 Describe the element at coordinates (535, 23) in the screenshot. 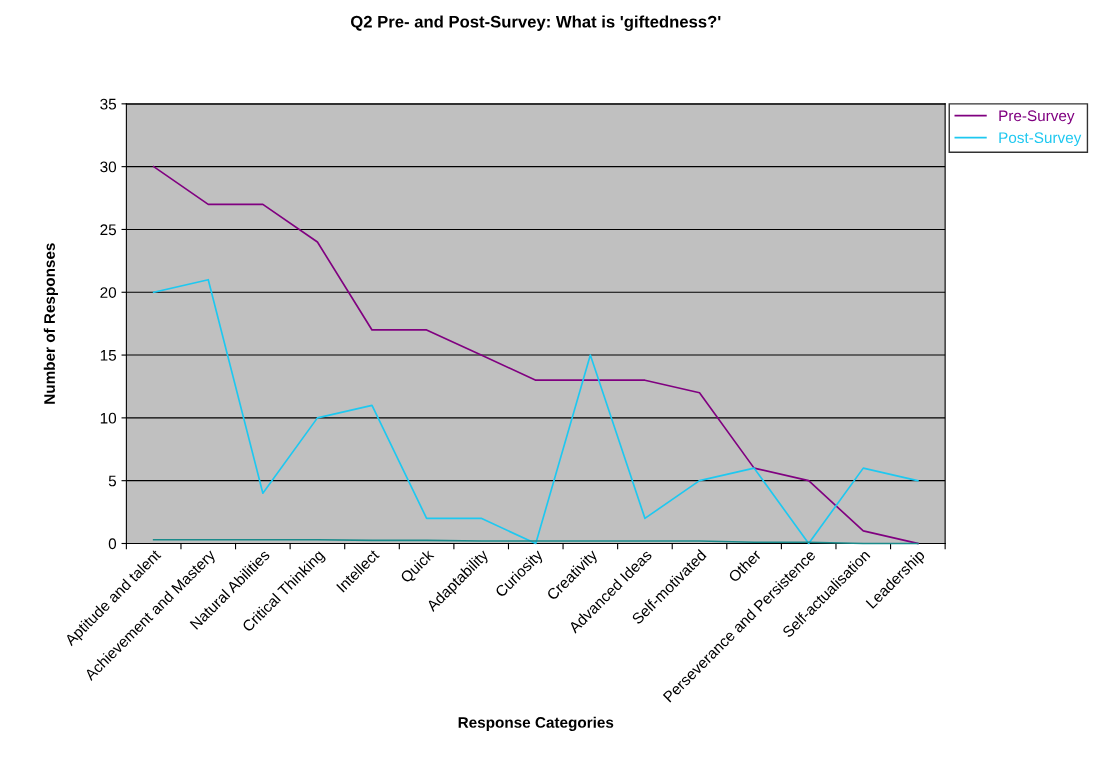

I see `chart-title: Q2 Pre- and Post-Survey: What is 'giftedness?'` at that location.